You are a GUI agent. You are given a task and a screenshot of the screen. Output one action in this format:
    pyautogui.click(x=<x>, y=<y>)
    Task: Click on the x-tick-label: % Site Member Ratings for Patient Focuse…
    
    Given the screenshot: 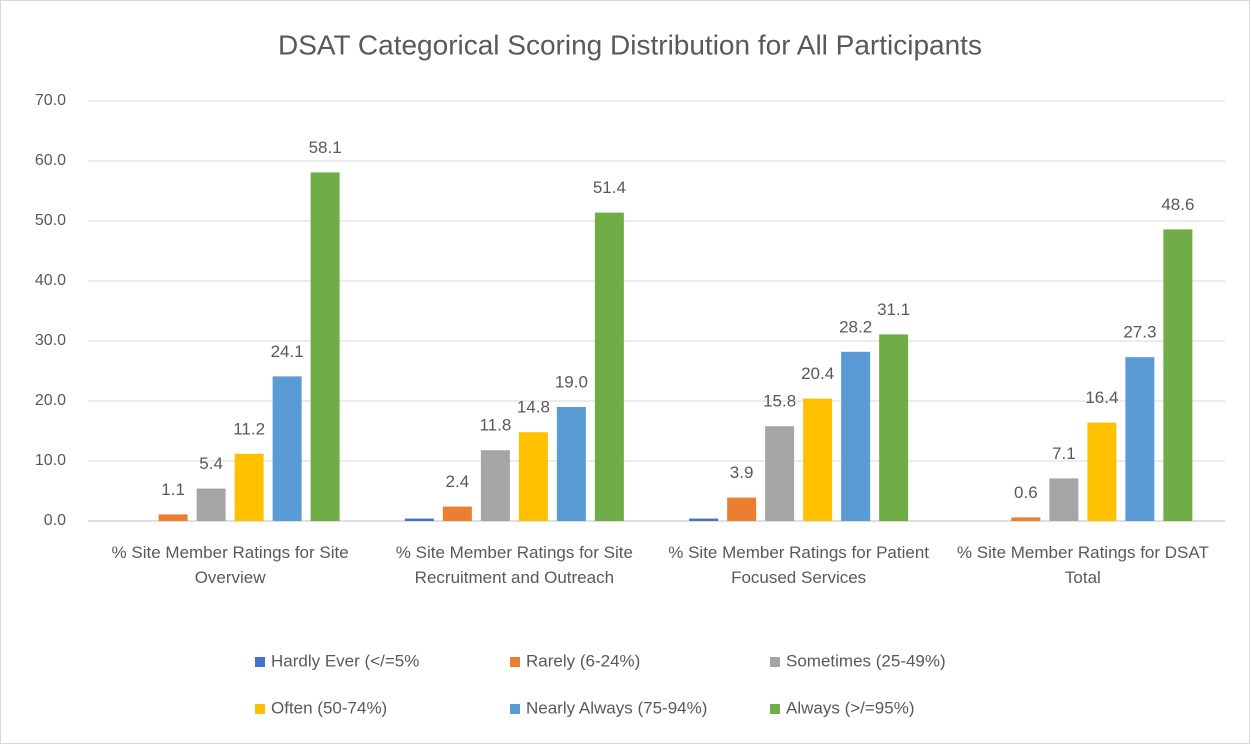 What is the action you would take?
    pyautogui.click(x=799, y=565)
    